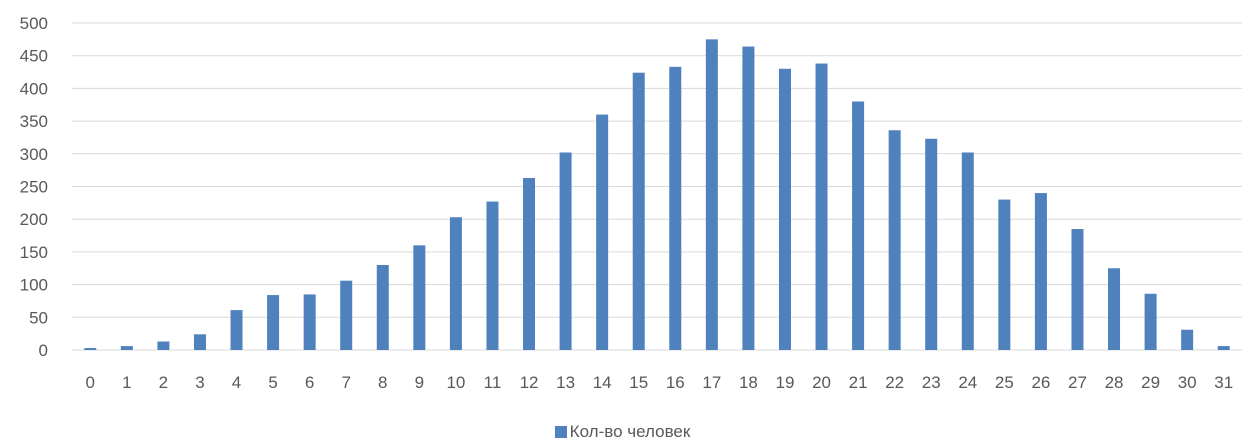  I want to click on x-tick-label: 19, so click(785, 382).